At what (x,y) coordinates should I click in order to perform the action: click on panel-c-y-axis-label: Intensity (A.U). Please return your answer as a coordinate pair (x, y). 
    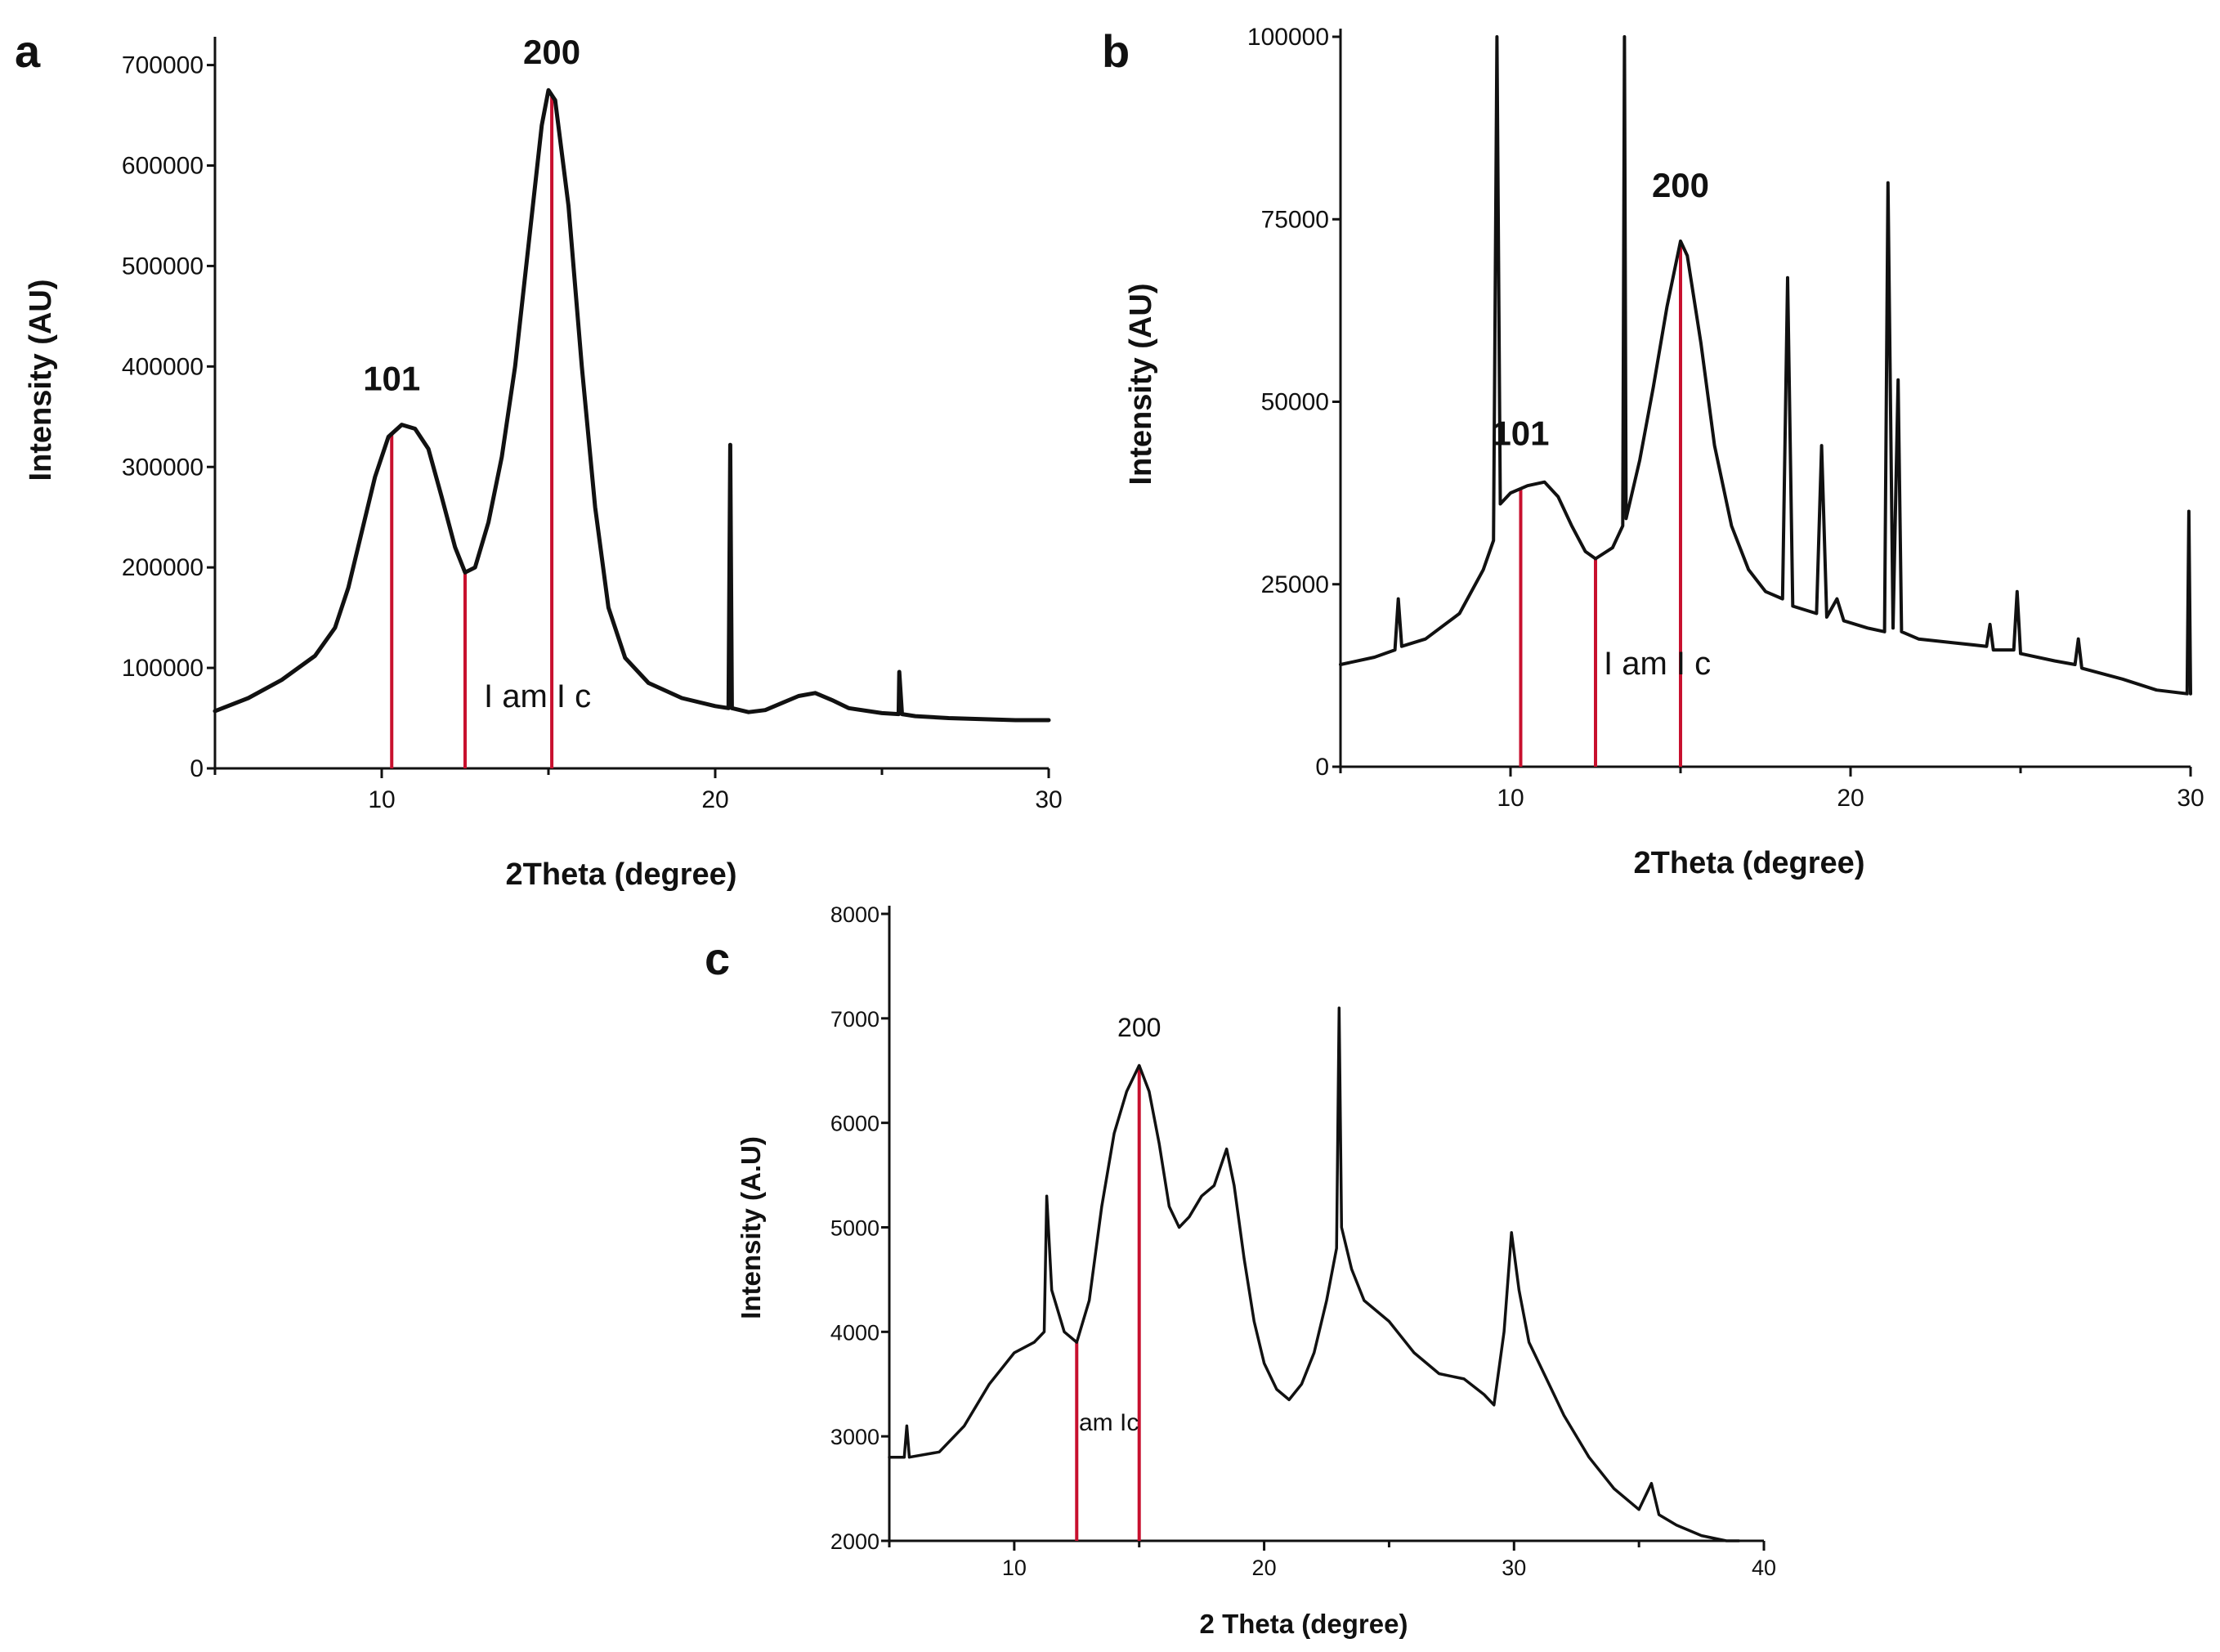
    Looking at the image, I should click on (751, 1227).